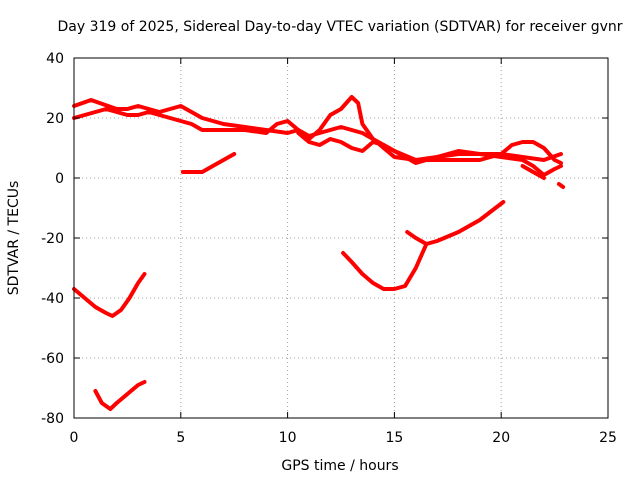 The width and height of the screenshot is (640, 480). What do you see at coordinates (55, 59) in the screenshot?
I see `y-tick-label: 40` at bounding box center [55, 59].